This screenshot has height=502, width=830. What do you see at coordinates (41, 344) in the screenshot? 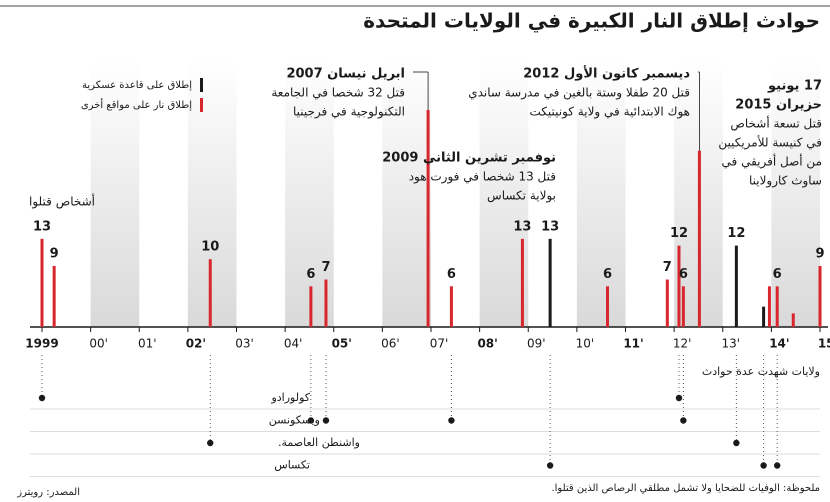
I see `x-tick-label: 1999` at bounding box center [41, 344].